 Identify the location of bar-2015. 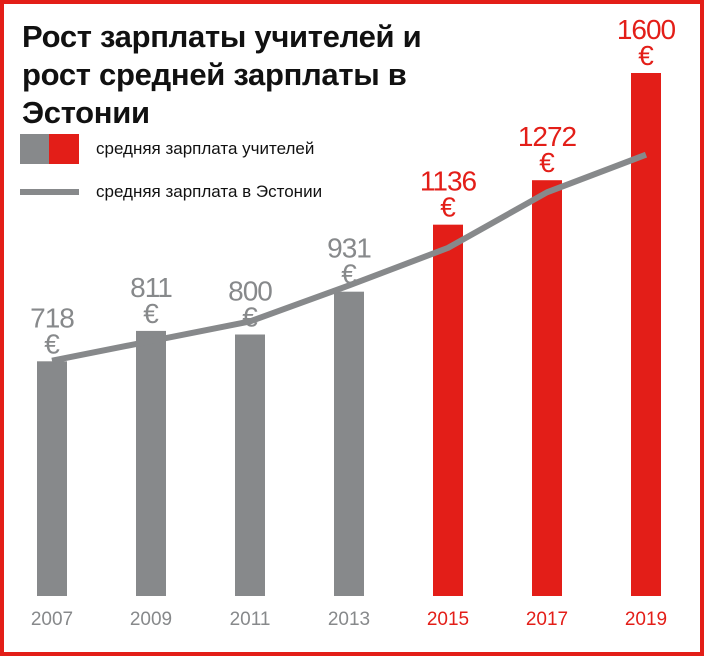
(448, 410).